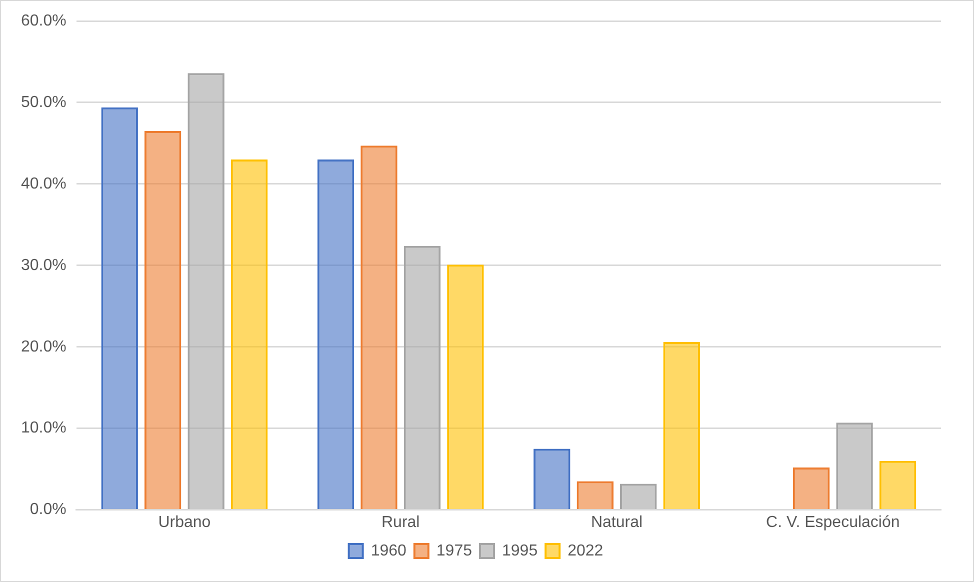  What do you see at coordinates (184, 522) in the screenshot?
I see `x-tick-label: Urbano` at bounding box center [184, 522].